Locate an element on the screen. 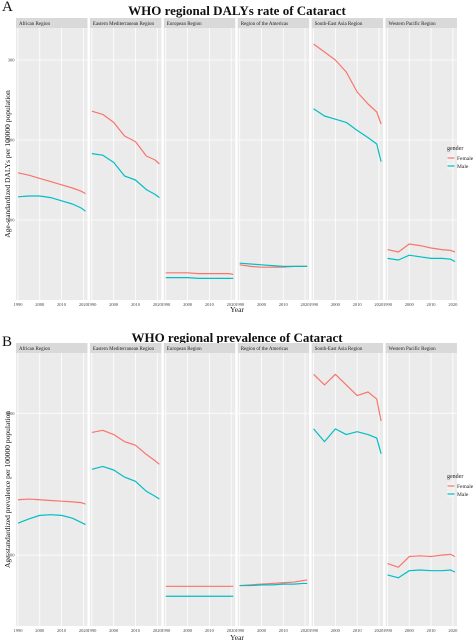 The image size is (474, 643). legend-title: gender is located at coordinates (455, 477).